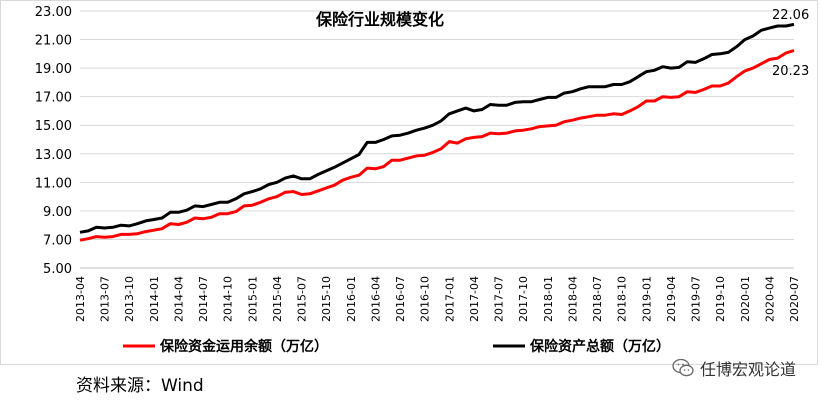  I want to click on wechat-icon, so click(683, 367).